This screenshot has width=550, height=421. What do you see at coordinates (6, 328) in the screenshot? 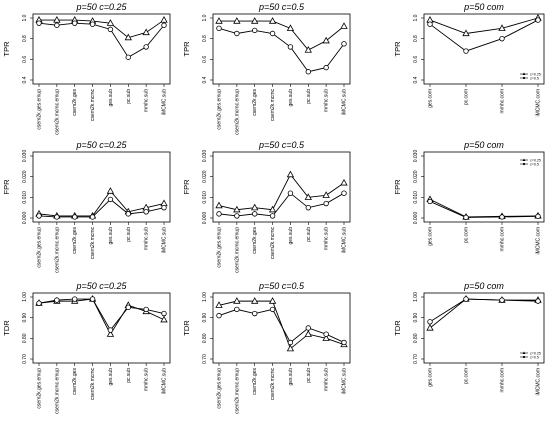
I see `y-axis-label: TDR` at bounding box center [6, 328].